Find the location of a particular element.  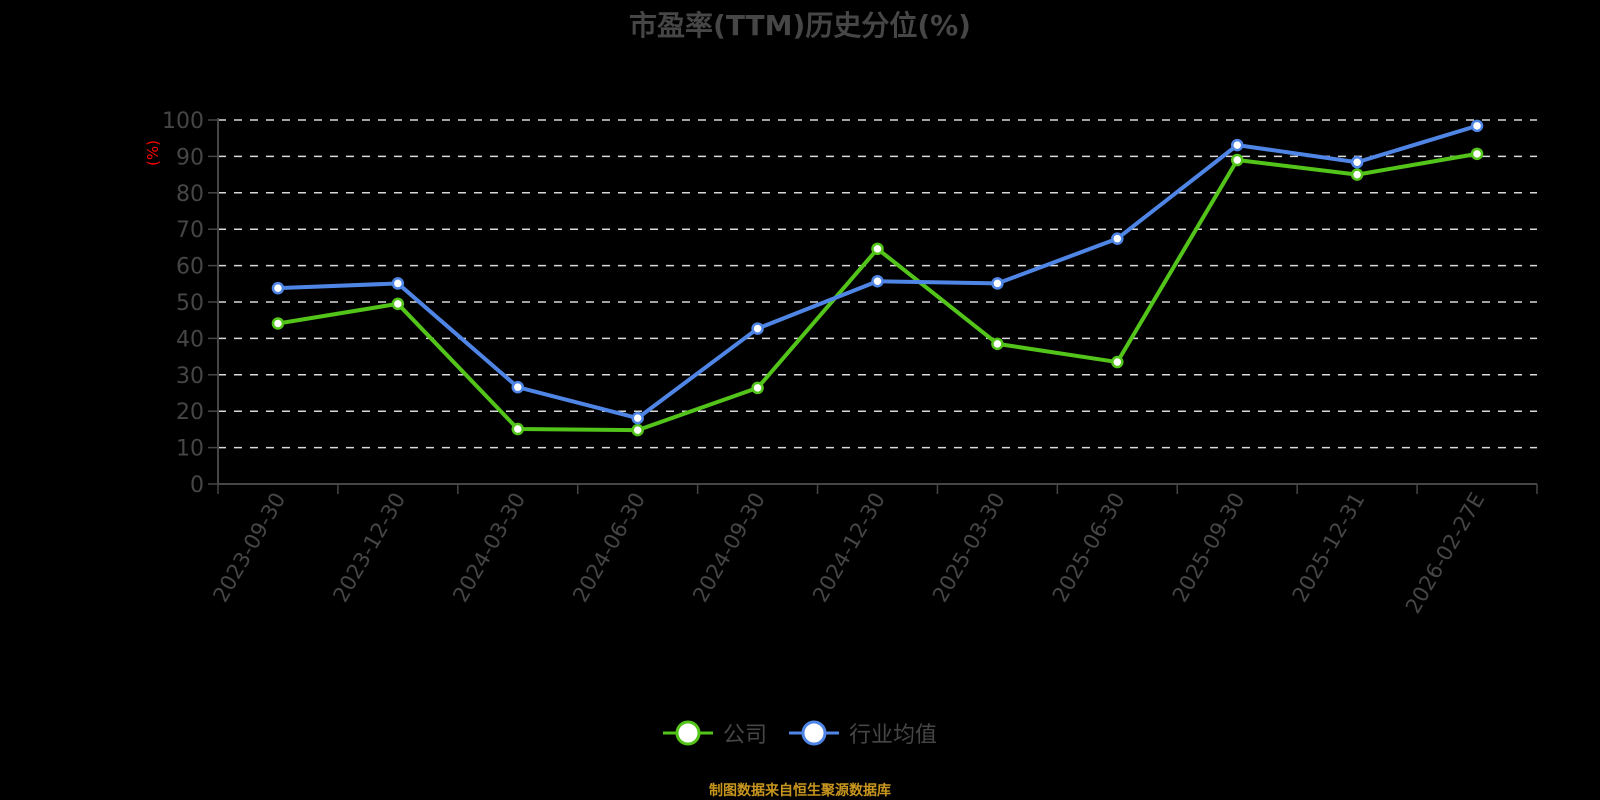

y-tick-label: 100 is located at coordinates (183, 121).